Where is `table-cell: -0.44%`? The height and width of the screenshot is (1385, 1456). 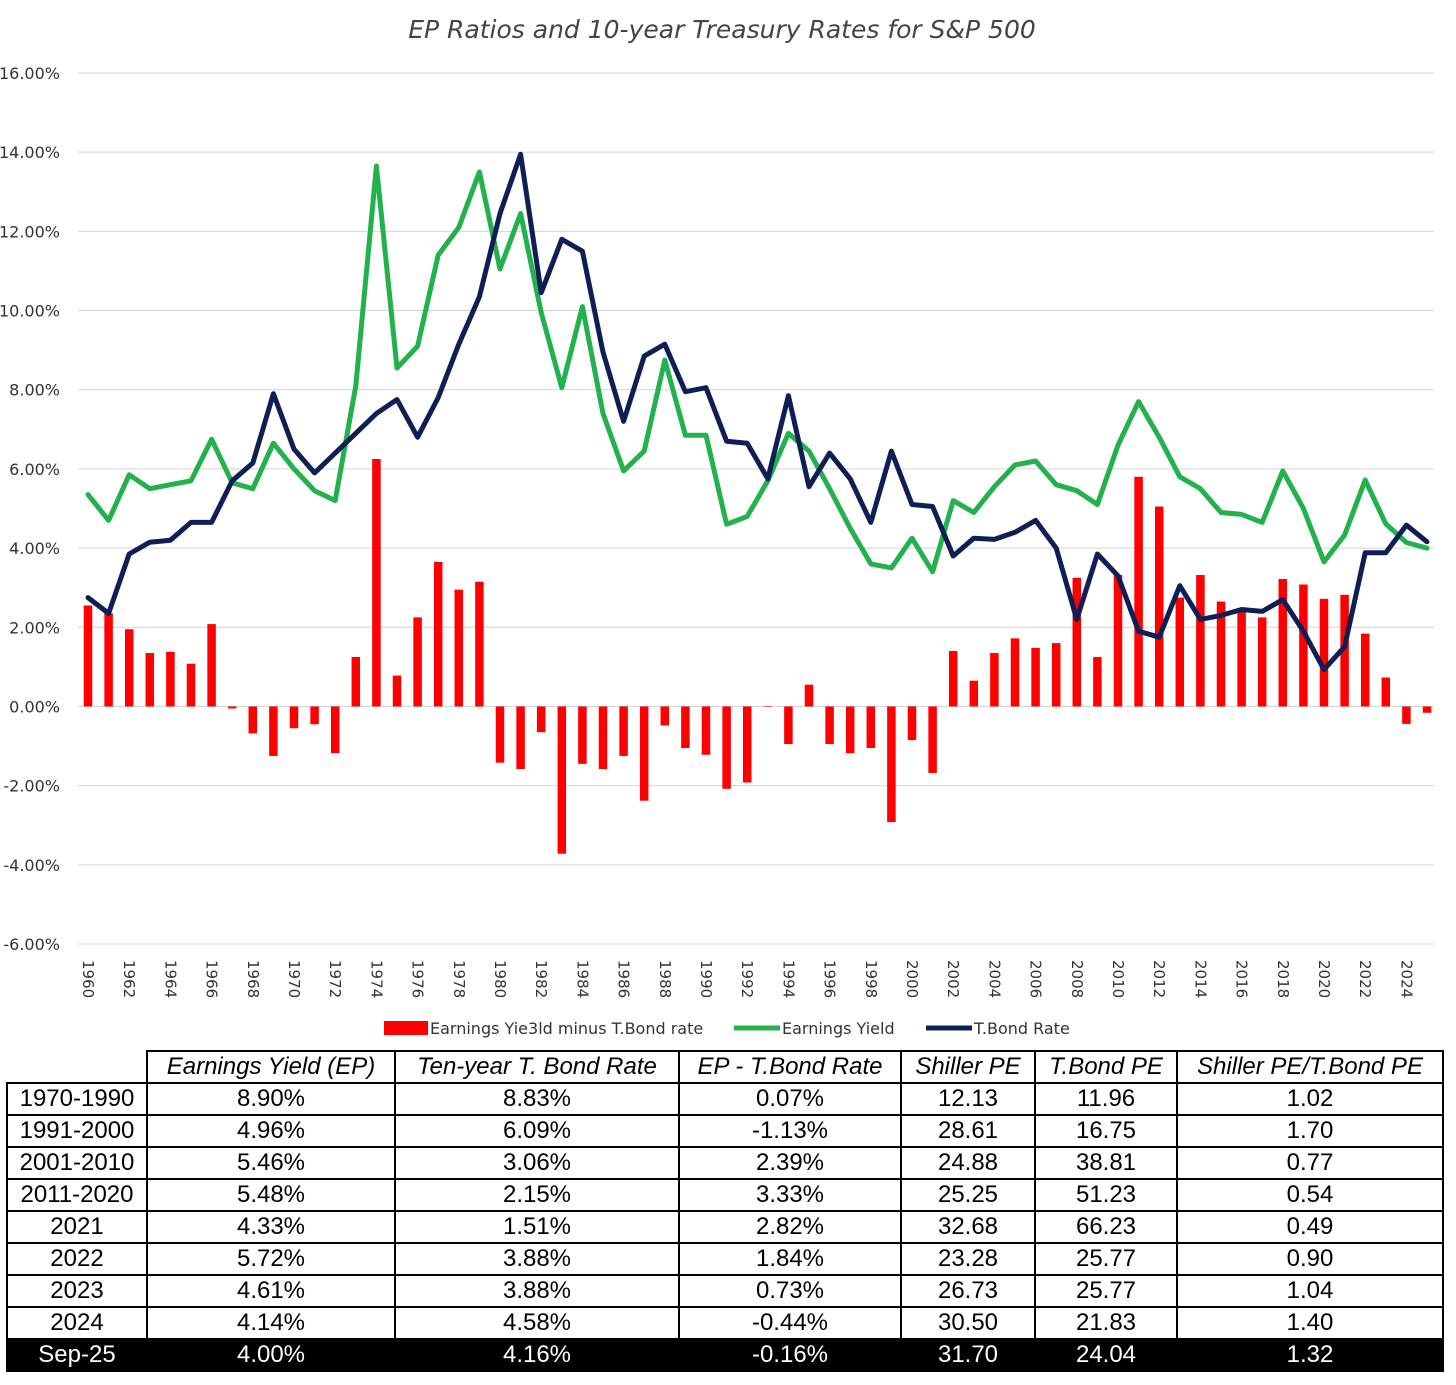
table-cell: -0.44% is located at coordinates (790, 1323).